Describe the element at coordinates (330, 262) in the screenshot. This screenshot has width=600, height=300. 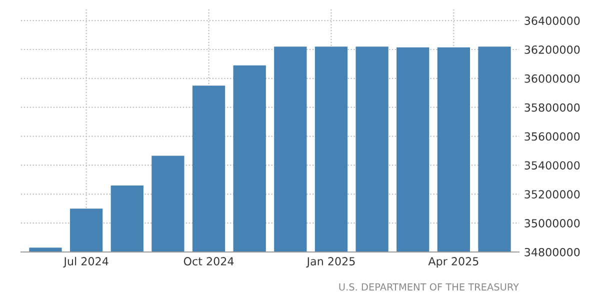
I see `x-tick-label: Jan 2025` at that location.